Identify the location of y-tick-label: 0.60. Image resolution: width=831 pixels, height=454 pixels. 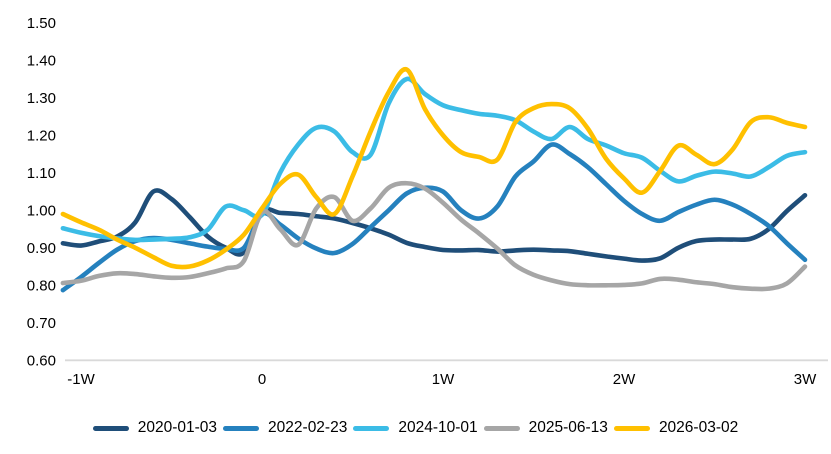
(41, 361).